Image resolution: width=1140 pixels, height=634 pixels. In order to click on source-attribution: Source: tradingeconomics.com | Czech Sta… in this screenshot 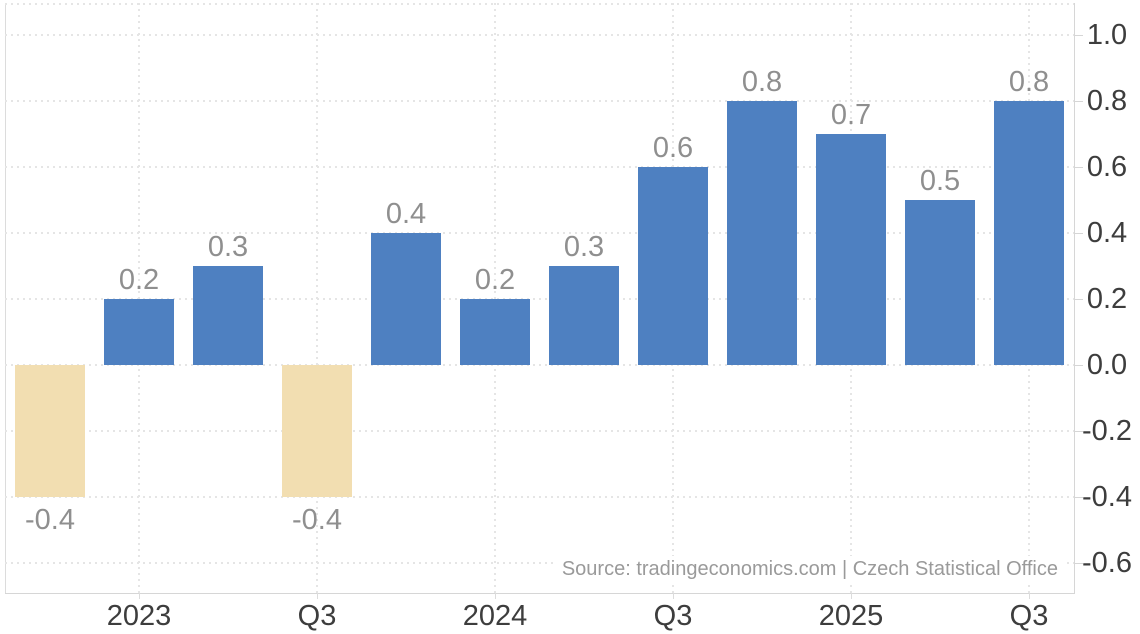, I will do `click(809, 569)`.